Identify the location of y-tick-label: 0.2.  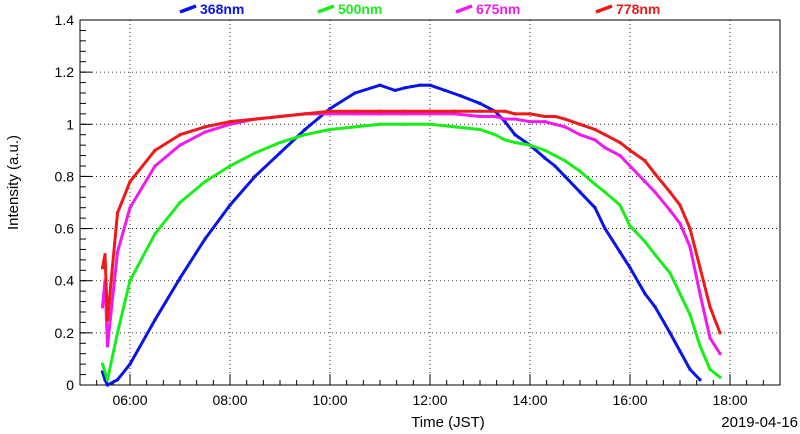
(65, 333).